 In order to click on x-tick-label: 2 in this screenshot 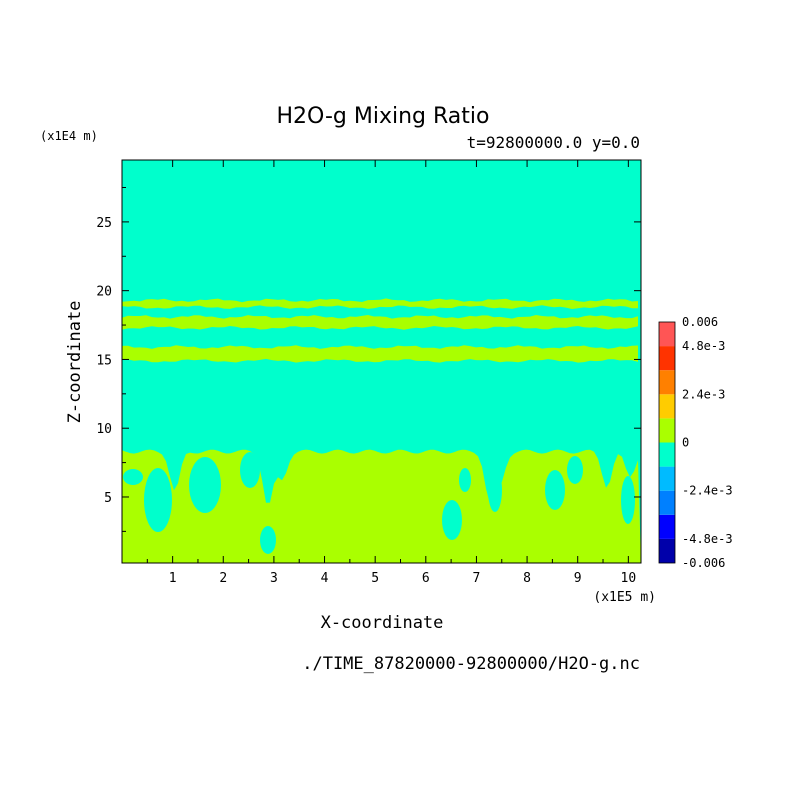, I will do `click(223, 578)`.